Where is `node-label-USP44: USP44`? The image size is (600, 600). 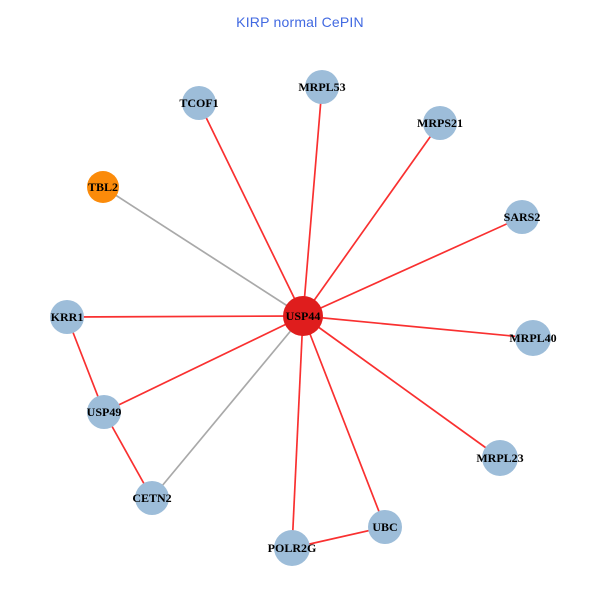
node-label-USP44: USP44 is located at coordinates (303, 316).